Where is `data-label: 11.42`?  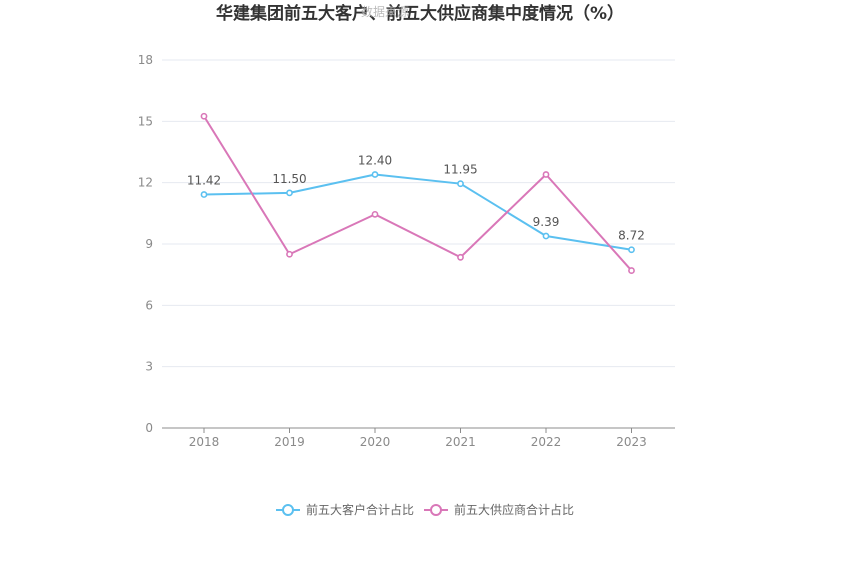 data-label: 11.42 is located at coordinates (204, 181).